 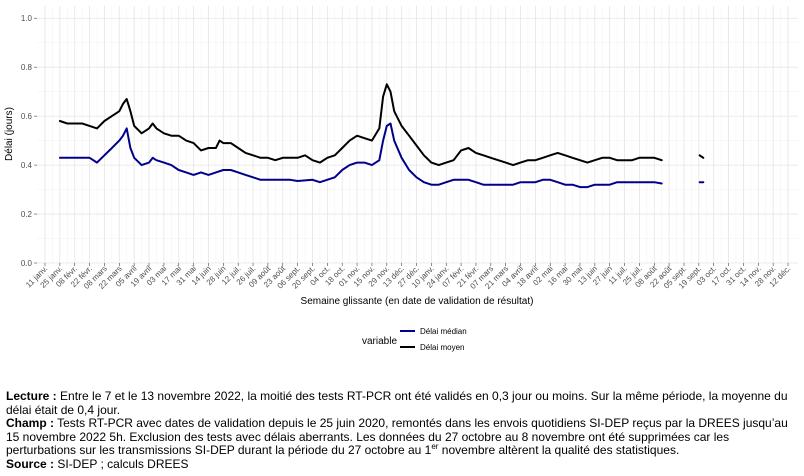 I want to click on y-tick-label: 0.0, so click(x=27, y=263).